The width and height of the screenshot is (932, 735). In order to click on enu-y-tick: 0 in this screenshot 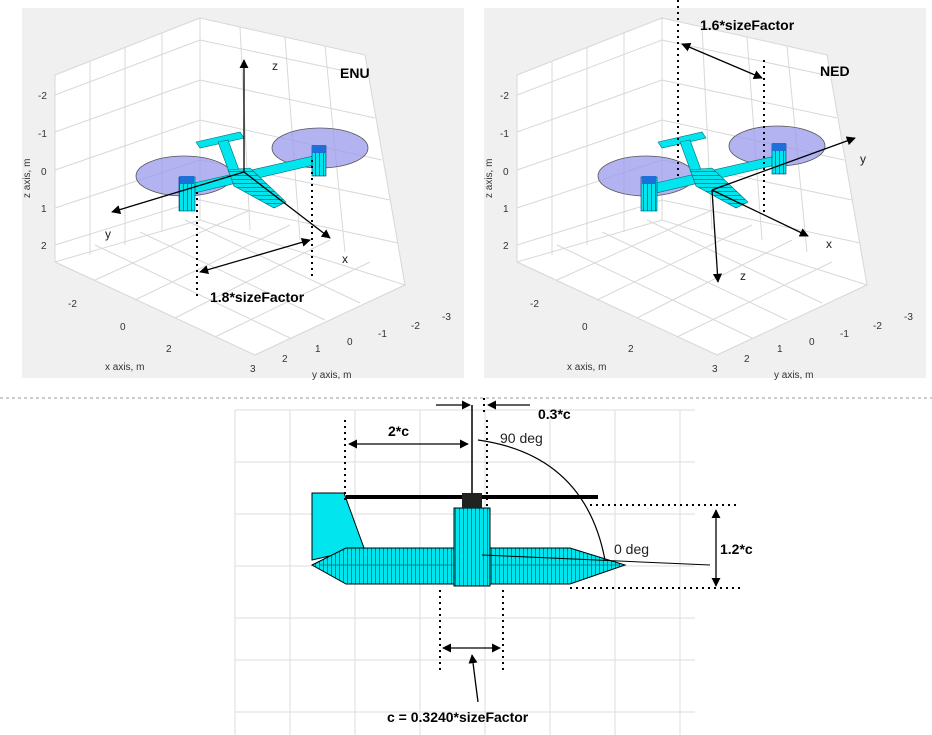, I will do `click(350, 342)`.